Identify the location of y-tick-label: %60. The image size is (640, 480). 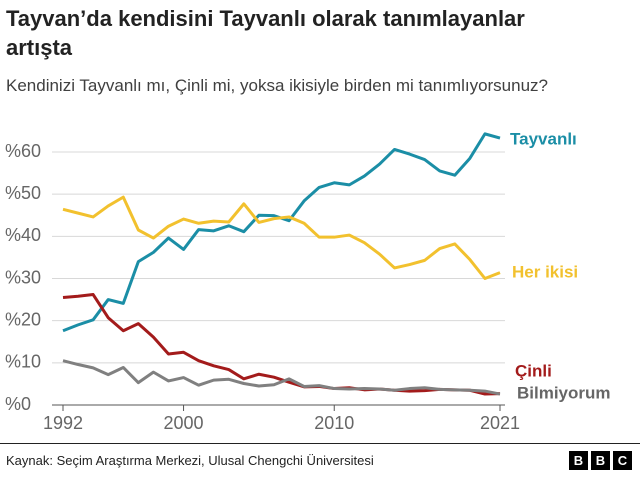
(23, 151).